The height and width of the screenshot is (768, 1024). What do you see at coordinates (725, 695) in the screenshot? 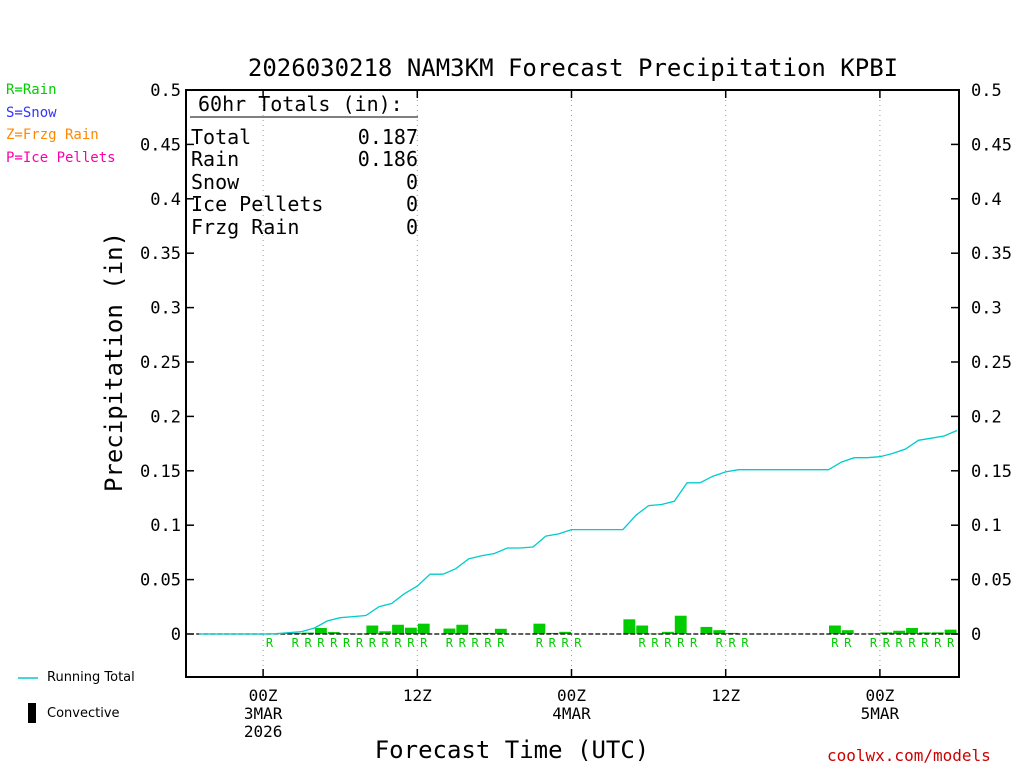
I see `x-tick-label: 12Z` at bounding box center [725, 695].